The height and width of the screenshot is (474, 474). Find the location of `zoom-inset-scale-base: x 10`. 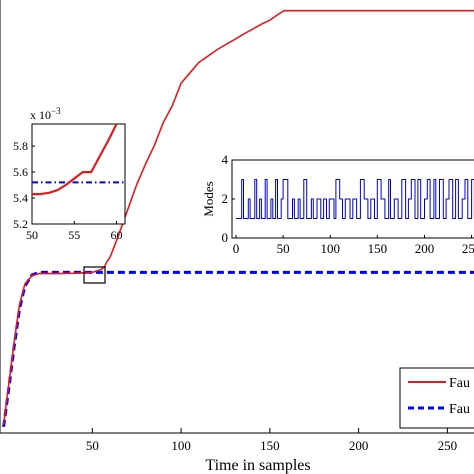

zoom-inset-scale-base: x 10 is located at coordinates (40, 115).